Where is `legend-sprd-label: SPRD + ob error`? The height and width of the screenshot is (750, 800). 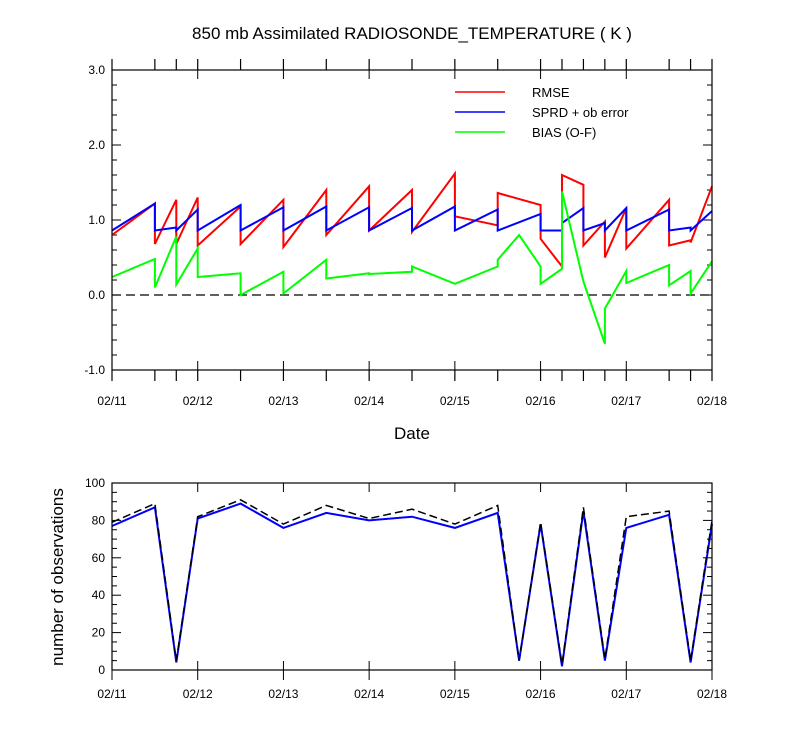 legend-sprd-label: SPRD + ob error is located at coordinates (580, 112).